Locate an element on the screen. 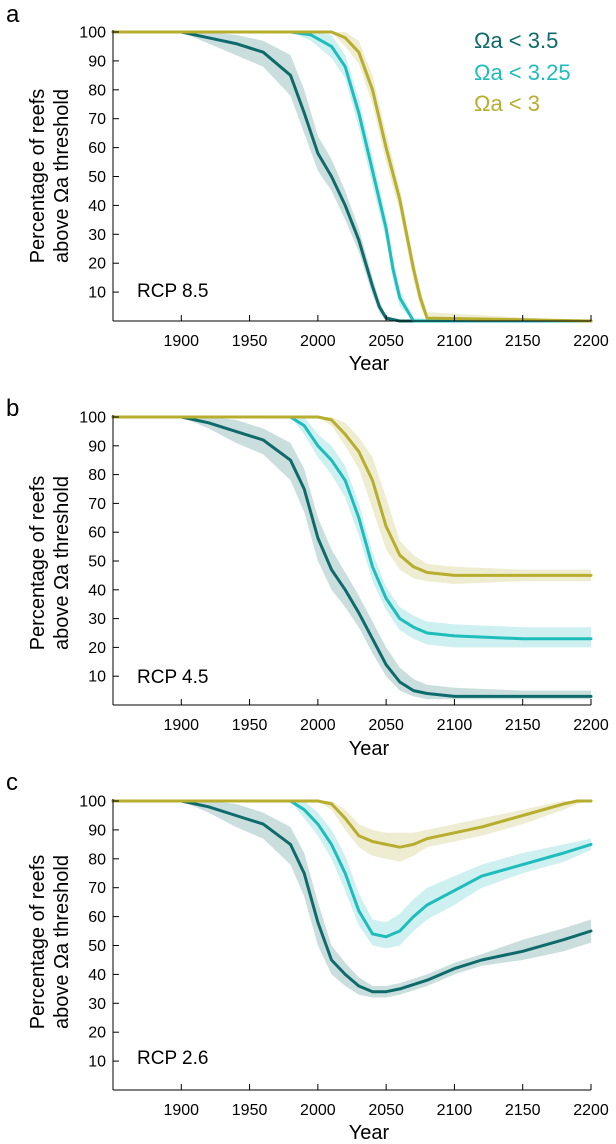 This screenshot has width=616, height=1144. legend: Ωa < 3.5 Ωa < 3.25 Ωa < 3 is located at coordinates (522, 72).